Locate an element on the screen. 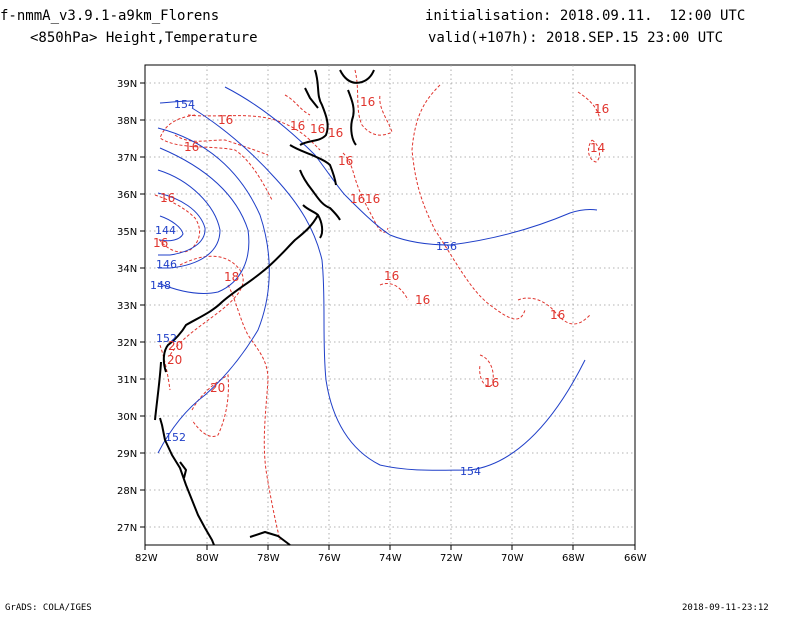  valid-time: valid(+107h): 2018.SEP.15 23:00 UTC is located at coordinates (576, 38).